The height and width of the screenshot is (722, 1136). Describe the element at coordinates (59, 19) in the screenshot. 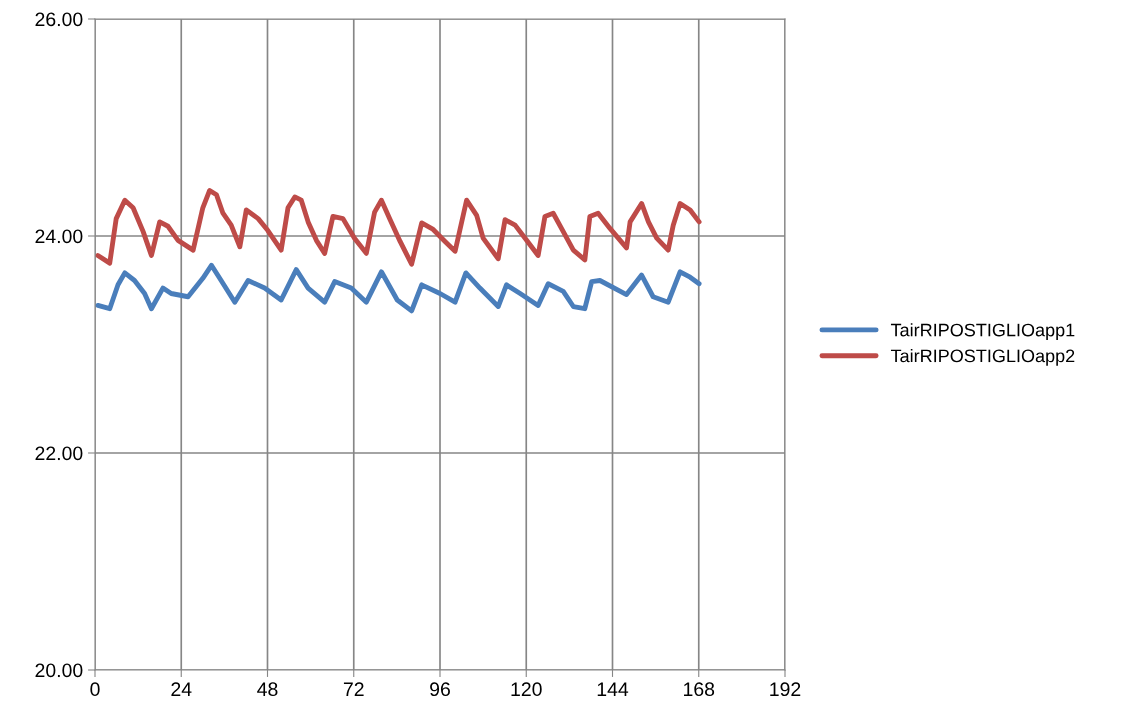

I see `y-tick-label: 26.00` at that location.